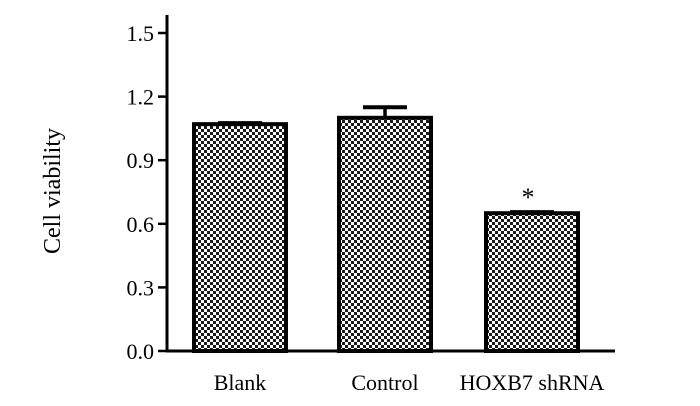  I want to click on y-axis-title-group: Cell viability, so click(53, 191).